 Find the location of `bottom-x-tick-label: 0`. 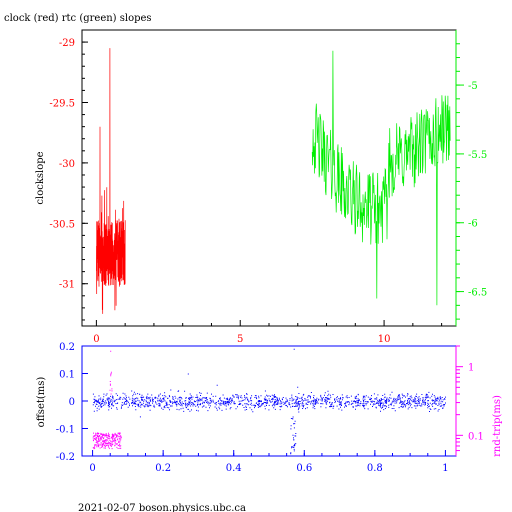

bottom-x-tick-label: 0 is located at coordinates (92, 468).